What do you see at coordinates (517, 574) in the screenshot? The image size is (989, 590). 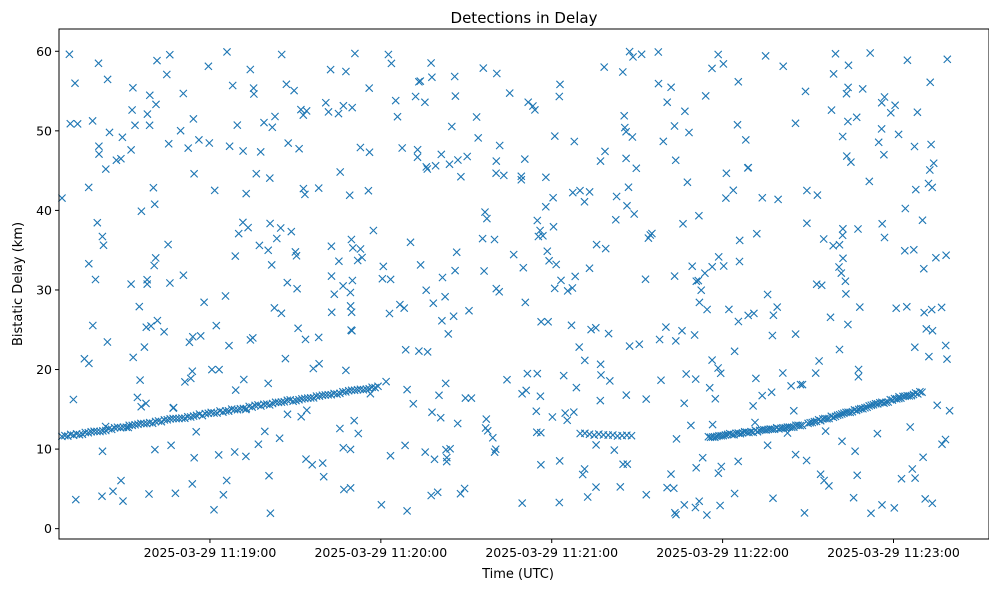 I see `x-axis-label: Time (UTC)` at bounding box center [517, 574].